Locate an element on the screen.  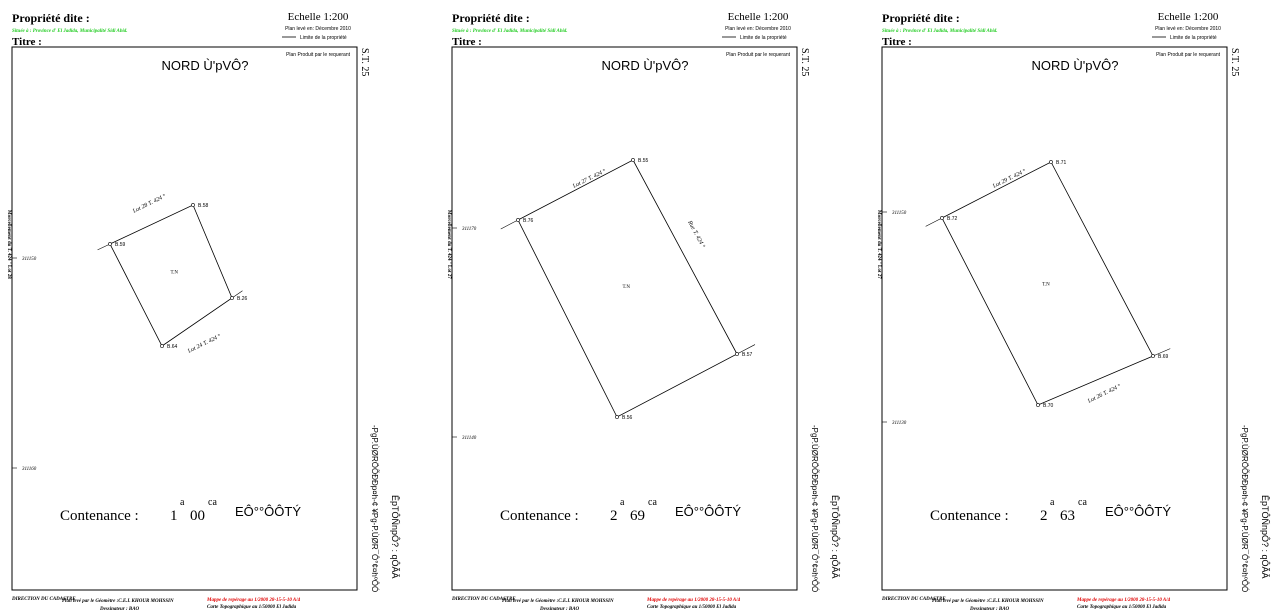
coord-label: 311170 is located at coordinates (469, 229).